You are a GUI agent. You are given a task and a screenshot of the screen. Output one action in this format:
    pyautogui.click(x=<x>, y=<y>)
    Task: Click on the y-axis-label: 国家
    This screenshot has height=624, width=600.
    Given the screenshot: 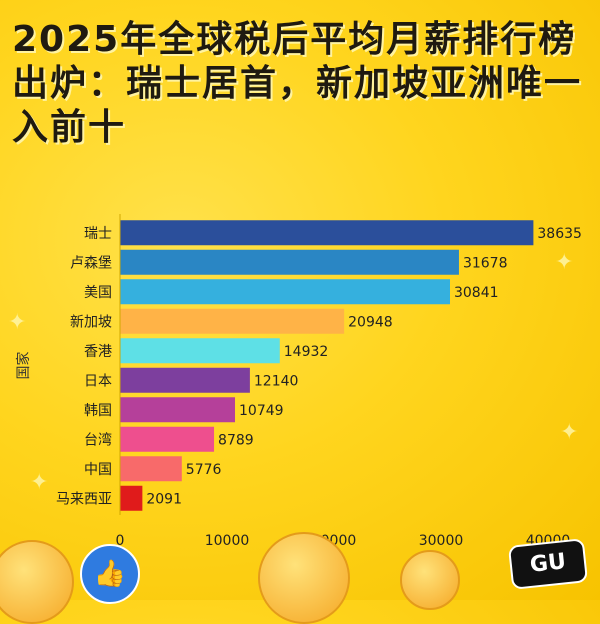 What is the action you would take?
    pyautogui.click(x=23, y=366)
    